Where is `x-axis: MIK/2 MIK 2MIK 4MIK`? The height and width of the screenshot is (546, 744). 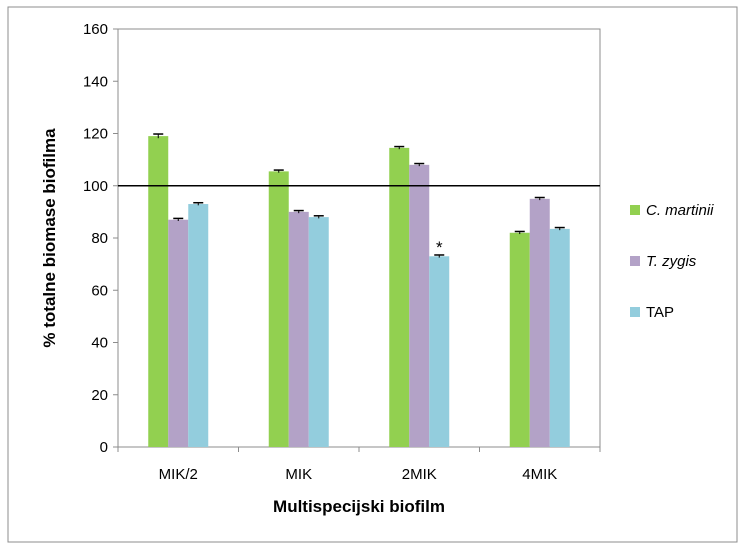
x-axis: MIK/2 MIK 2MIK 4MIK is located at coordinates (359, 465).